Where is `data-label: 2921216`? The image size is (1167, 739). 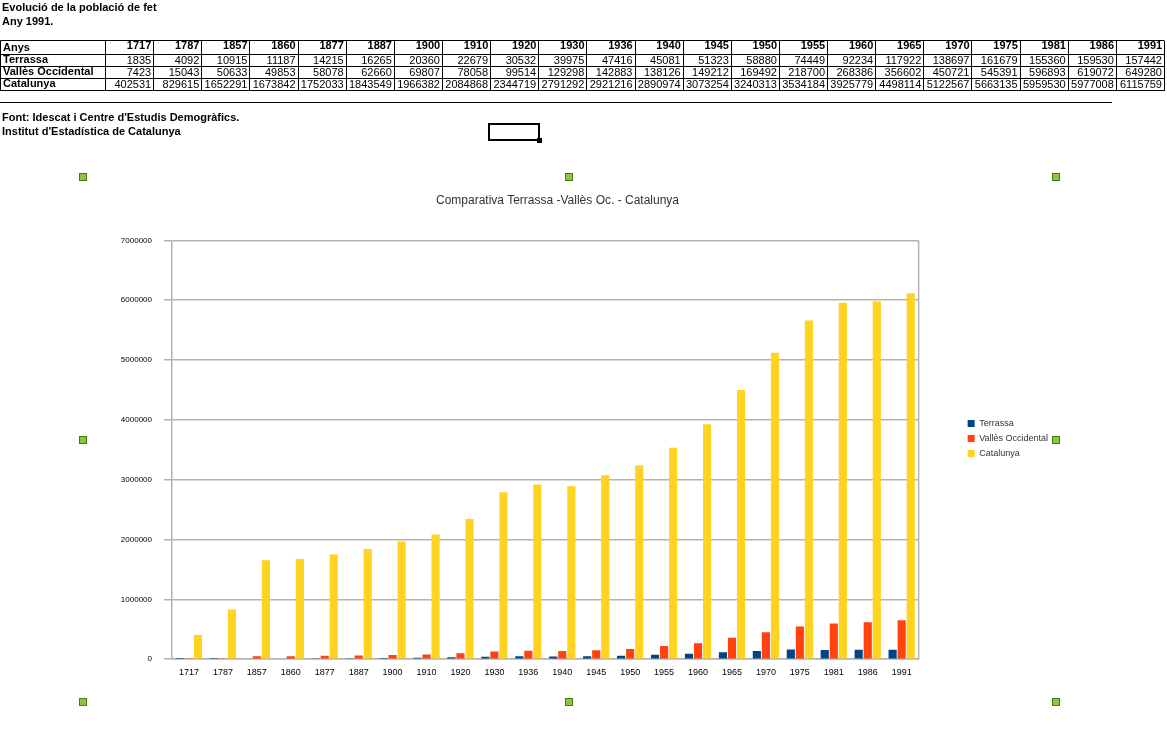
data-label: 2921216 is located at coordinates (611, 84).